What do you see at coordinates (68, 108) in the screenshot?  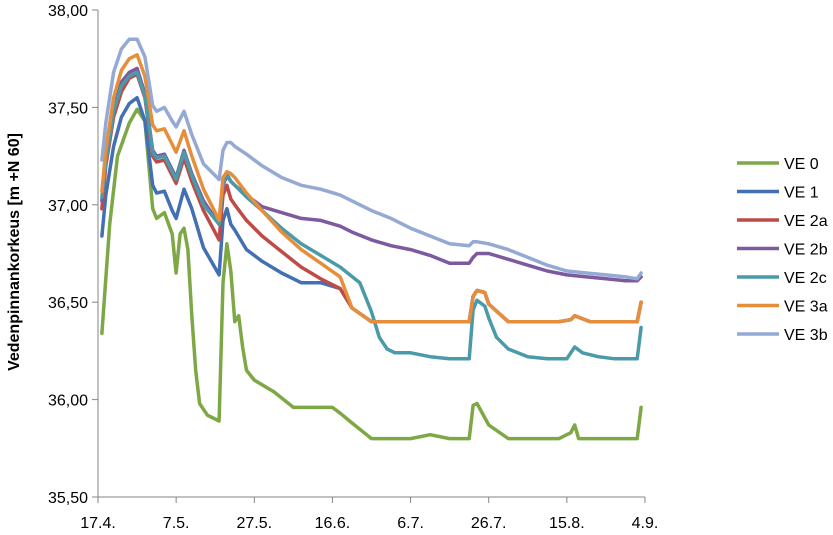 I see `y-tick-label: 37,50` at bounding box center [68, 108].